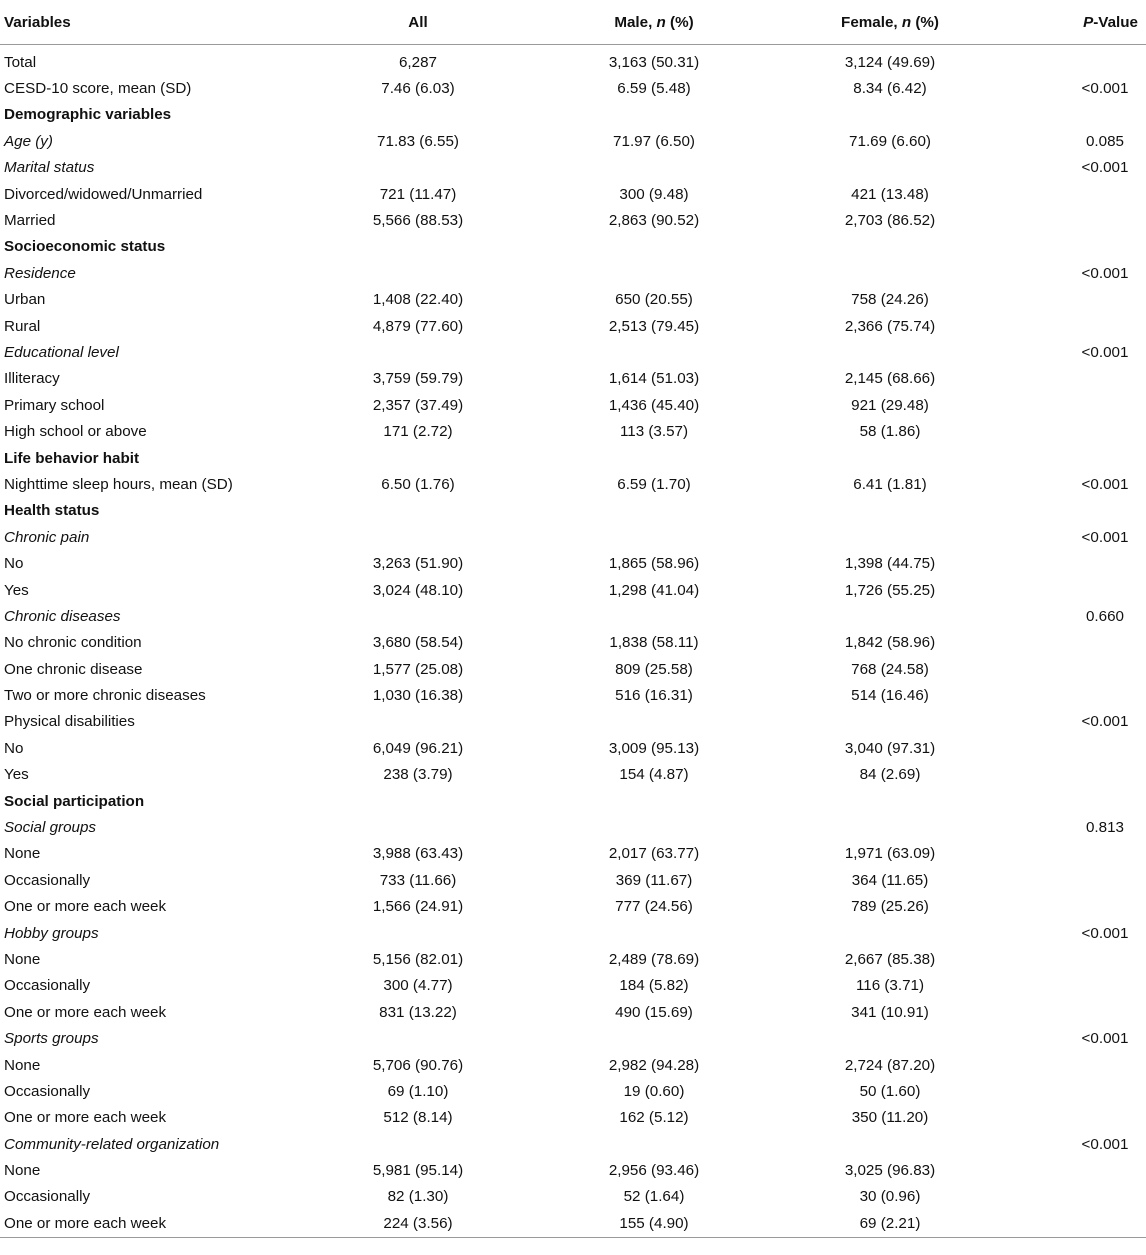 This screenshot has width=1146, height=1255. Describe the element at coordinates (573, 168) in the screenshot. I see `table-row: Marital status <0.001` at that location.